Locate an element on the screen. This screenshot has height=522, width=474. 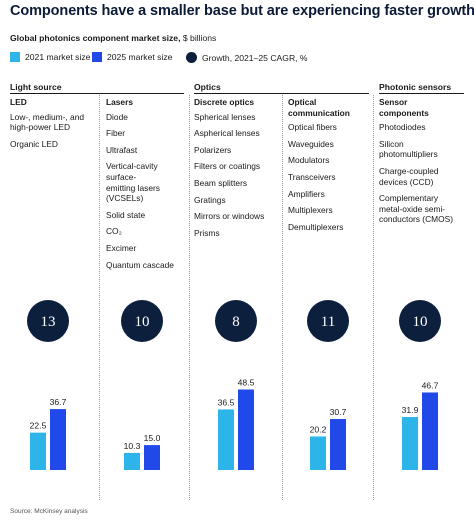
legend-swatch-growth is located at coordinates (191, 57).